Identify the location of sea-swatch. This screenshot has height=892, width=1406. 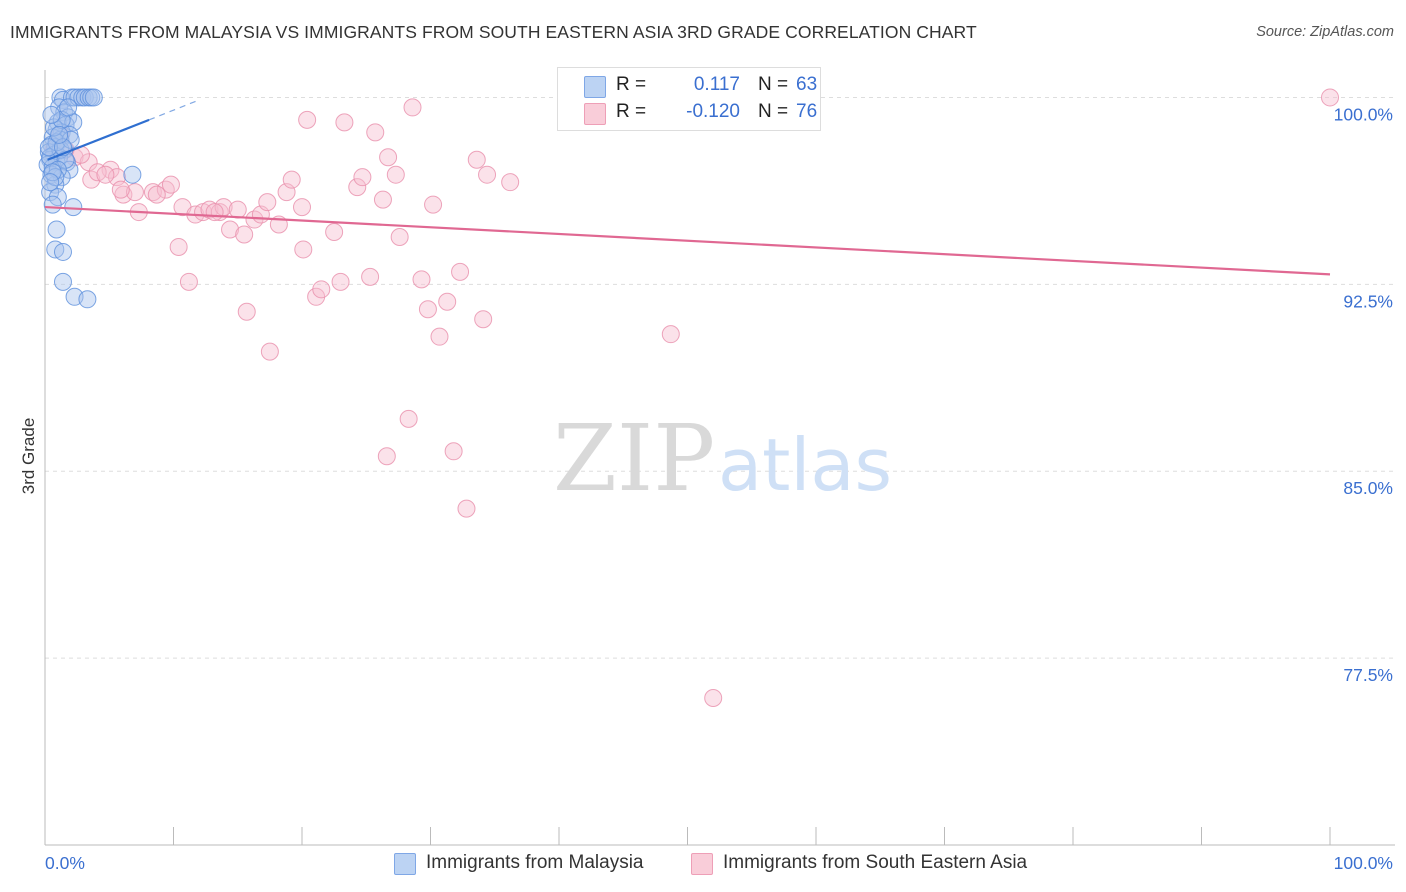
(595, 114).